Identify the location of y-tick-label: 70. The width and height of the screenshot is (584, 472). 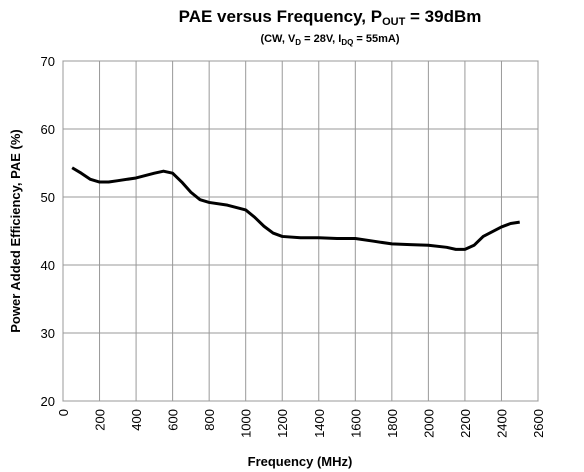
(48, 61).